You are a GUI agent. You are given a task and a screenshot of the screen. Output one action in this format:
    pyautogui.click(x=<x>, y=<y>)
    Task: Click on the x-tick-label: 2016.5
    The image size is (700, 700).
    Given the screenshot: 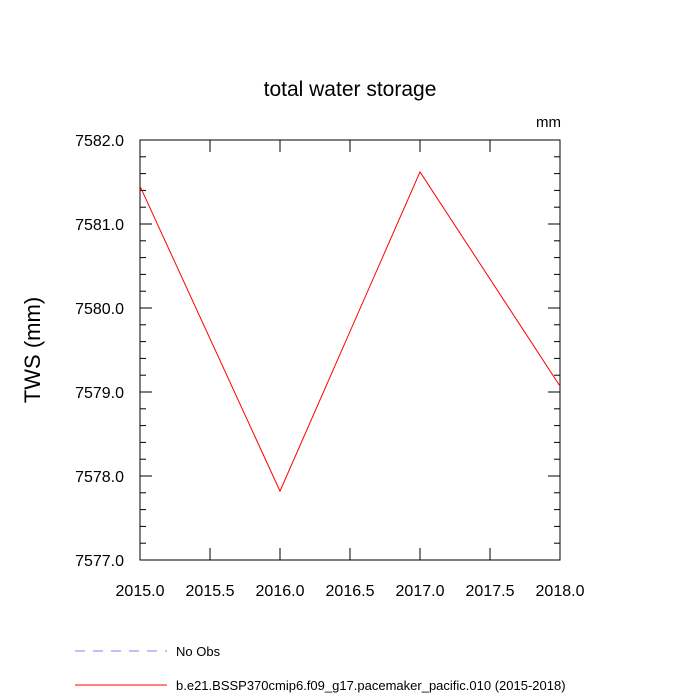 What is the action you would take?
    pyautogui.click(x=350, y=591)
    